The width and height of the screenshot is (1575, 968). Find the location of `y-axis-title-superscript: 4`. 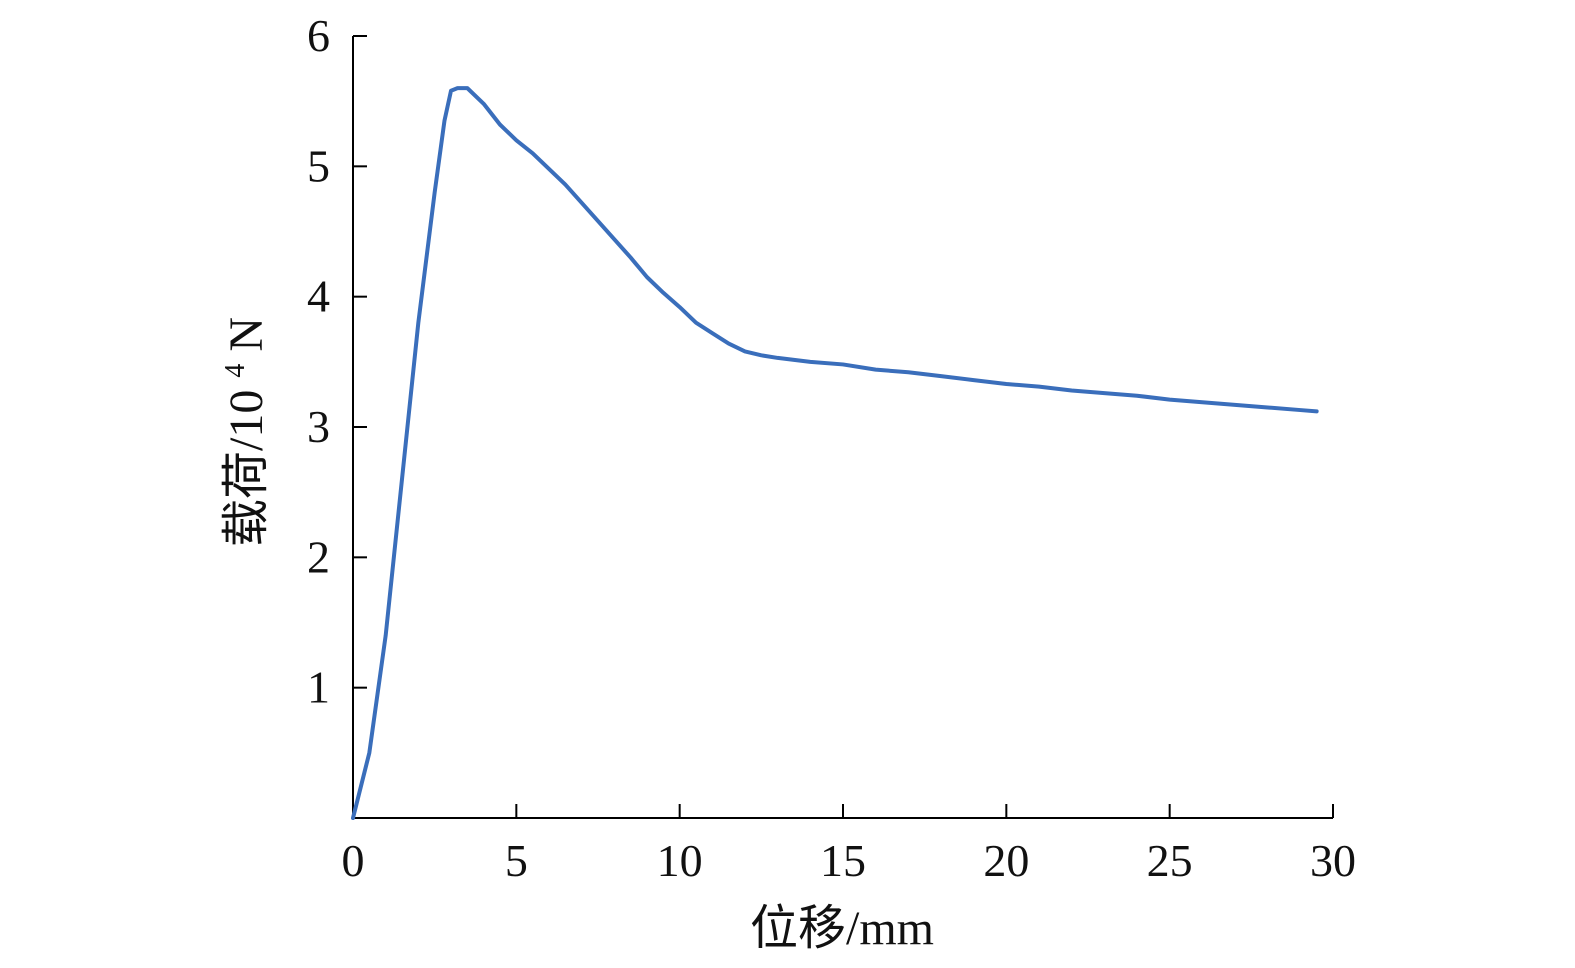

y-axis-title-superscript: 4 is located at coordinates (235, 371).